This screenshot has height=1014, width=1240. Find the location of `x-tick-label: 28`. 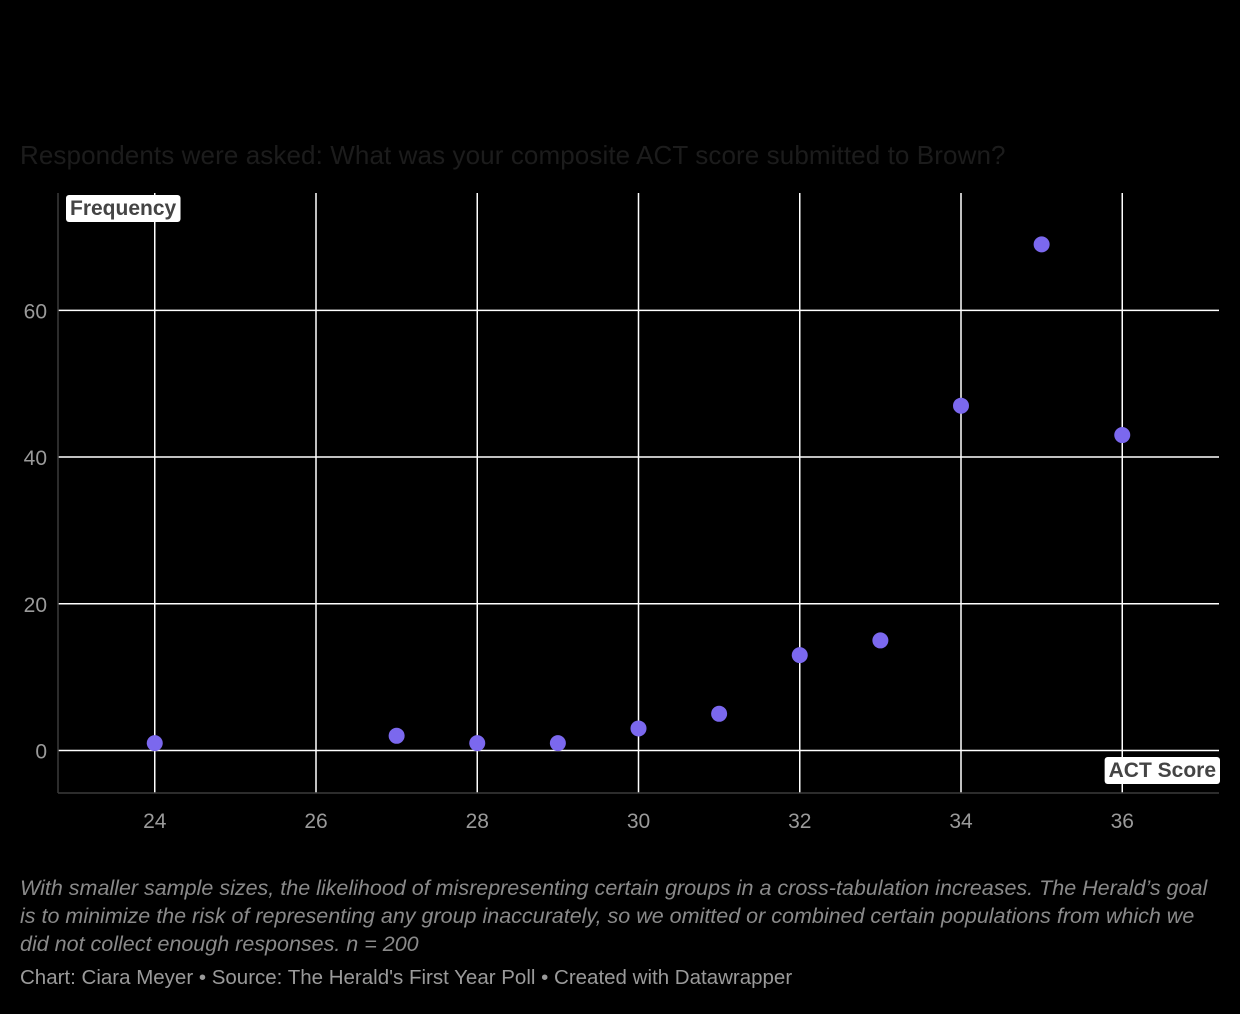

x-tick-label: 28 is located at coordinates (477, 821).